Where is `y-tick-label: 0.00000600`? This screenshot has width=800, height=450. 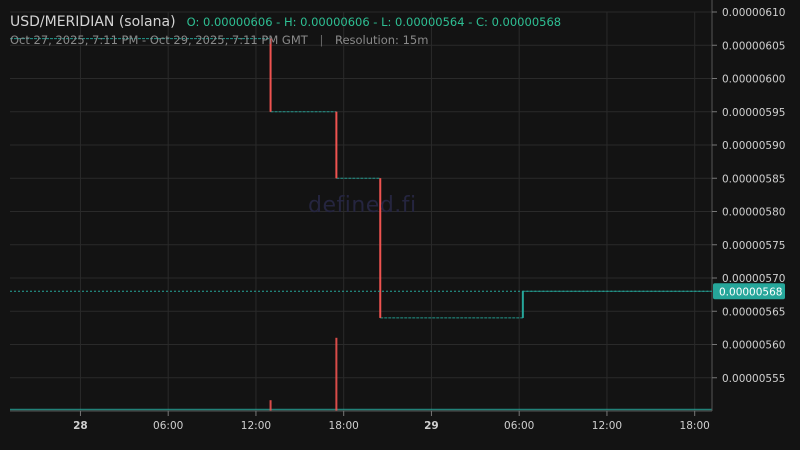 y-tick-label: 0.00000600 is located at coordinates (753, 80).